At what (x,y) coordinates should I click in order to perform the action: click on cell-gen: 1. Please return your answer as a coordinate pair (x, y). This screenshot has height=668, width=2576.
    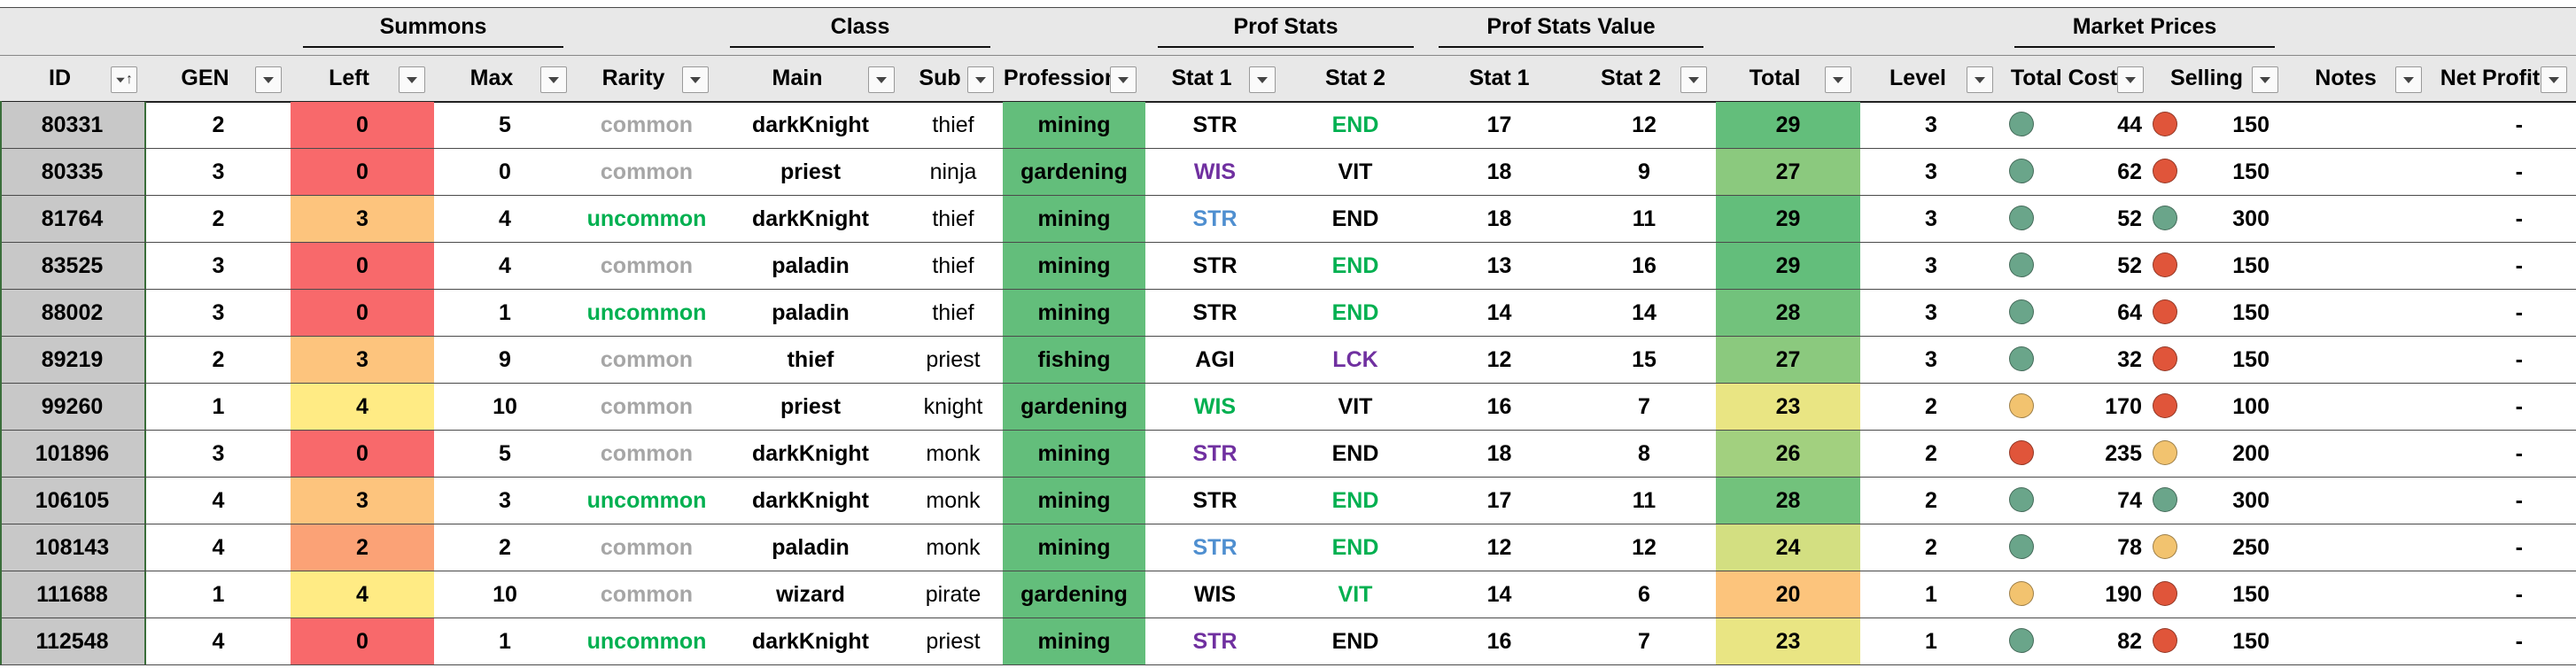
    Looking at the image, I should click on (218, 406).